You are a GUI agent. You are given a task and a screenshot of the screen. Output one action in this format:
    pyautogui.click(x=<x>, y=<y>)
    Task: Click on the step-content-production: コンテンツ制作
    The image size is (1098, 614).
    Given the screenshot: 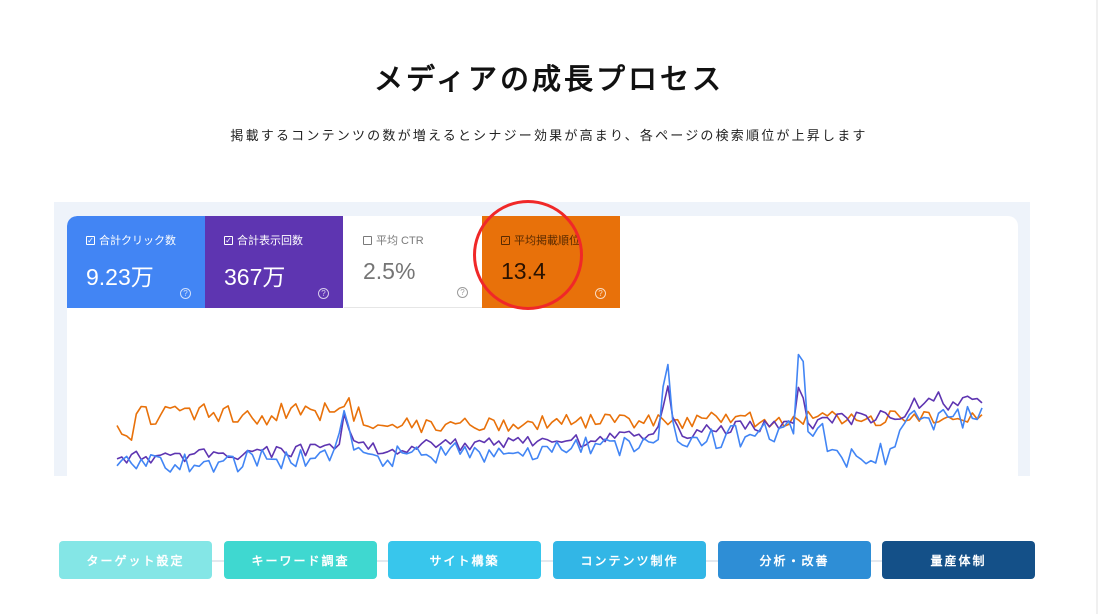 What is the action you would take?
    pyautogui.click(x=629, y=560)
    